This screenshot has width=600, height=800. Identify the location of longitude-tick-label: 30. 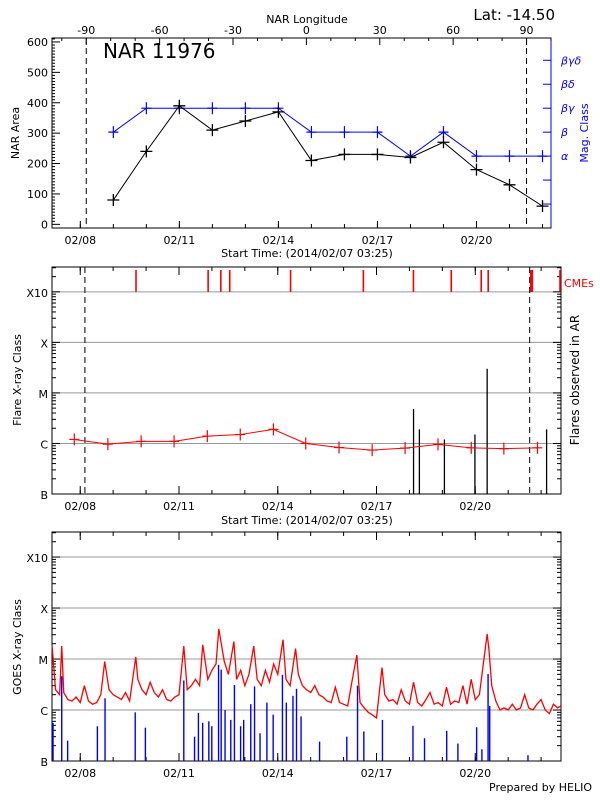
(380, 30).